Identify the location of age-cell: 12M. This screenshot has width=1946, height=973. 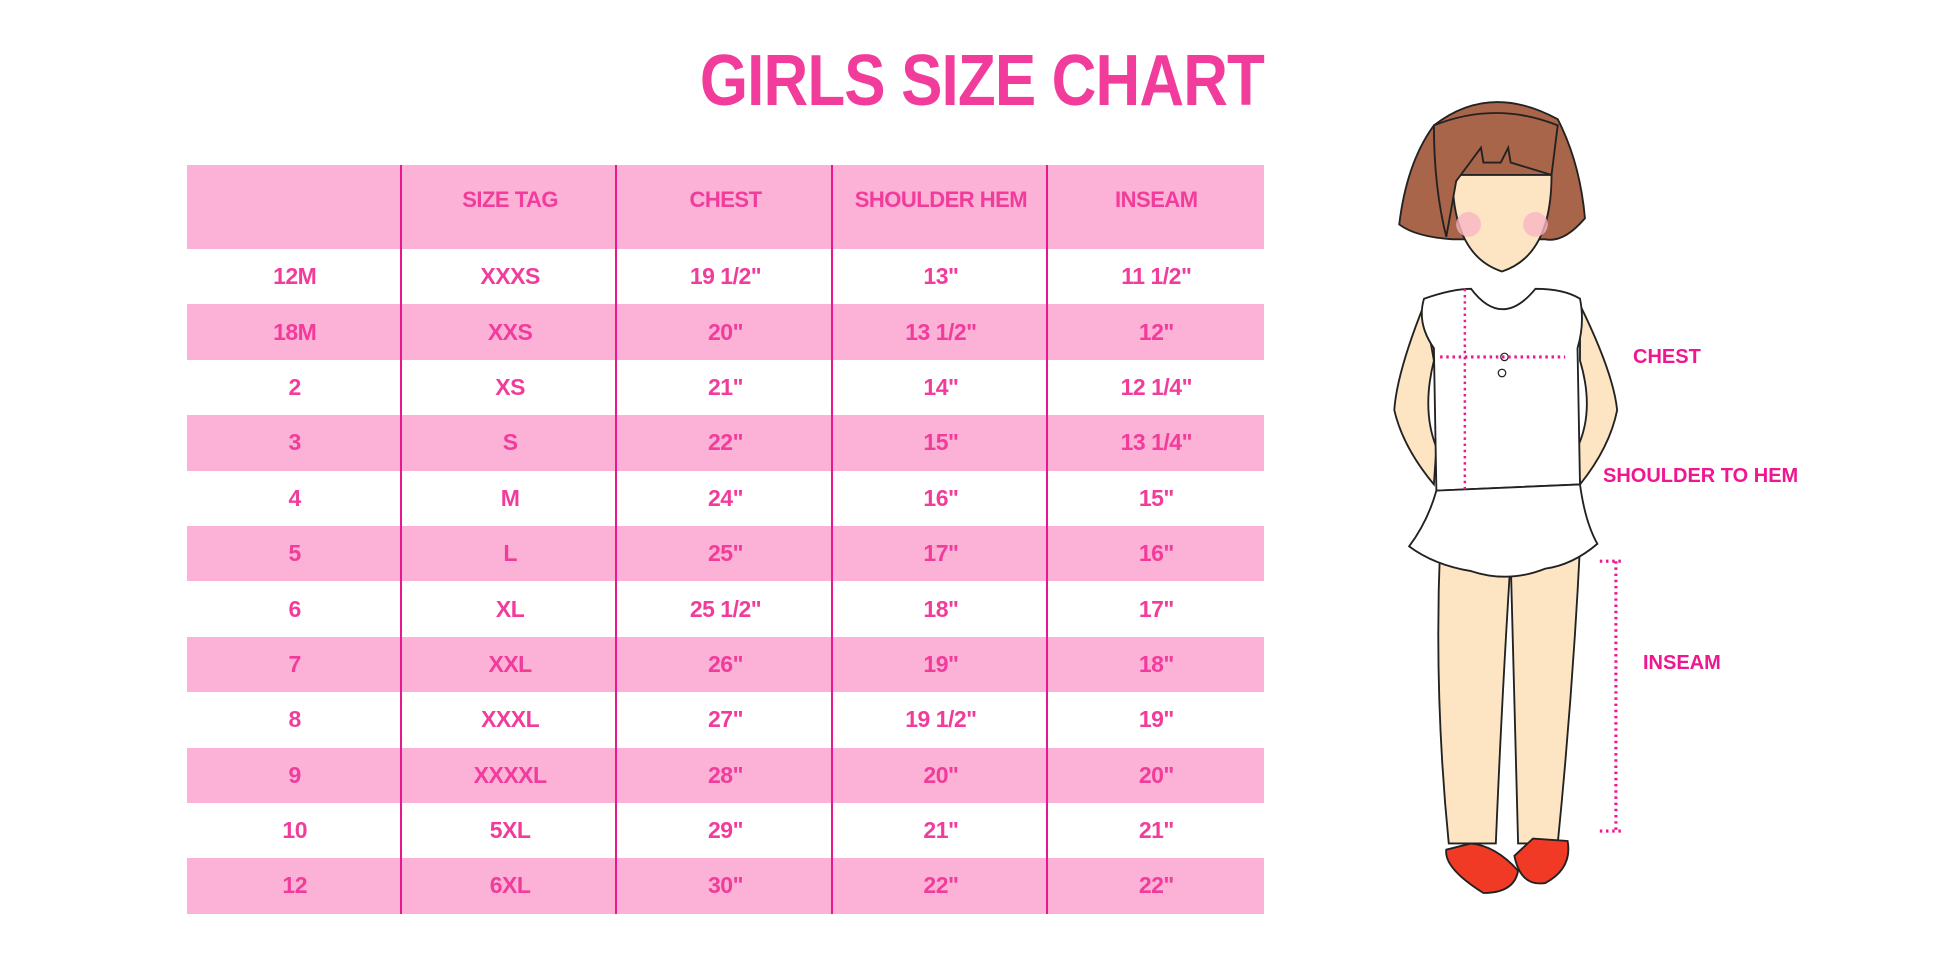
(295, 276).